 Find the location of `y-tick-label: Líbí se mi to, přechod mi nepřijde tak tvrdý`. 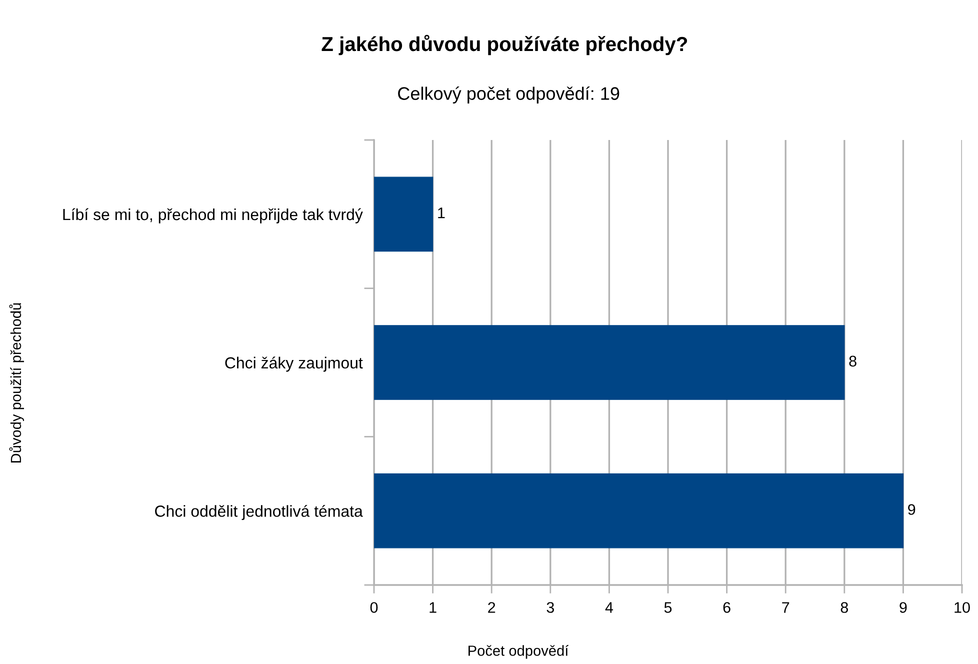

y-tick-label: Líbí se mi to, přechod mi nepřijde tak tvrdý is located at coordinates (213, 216).